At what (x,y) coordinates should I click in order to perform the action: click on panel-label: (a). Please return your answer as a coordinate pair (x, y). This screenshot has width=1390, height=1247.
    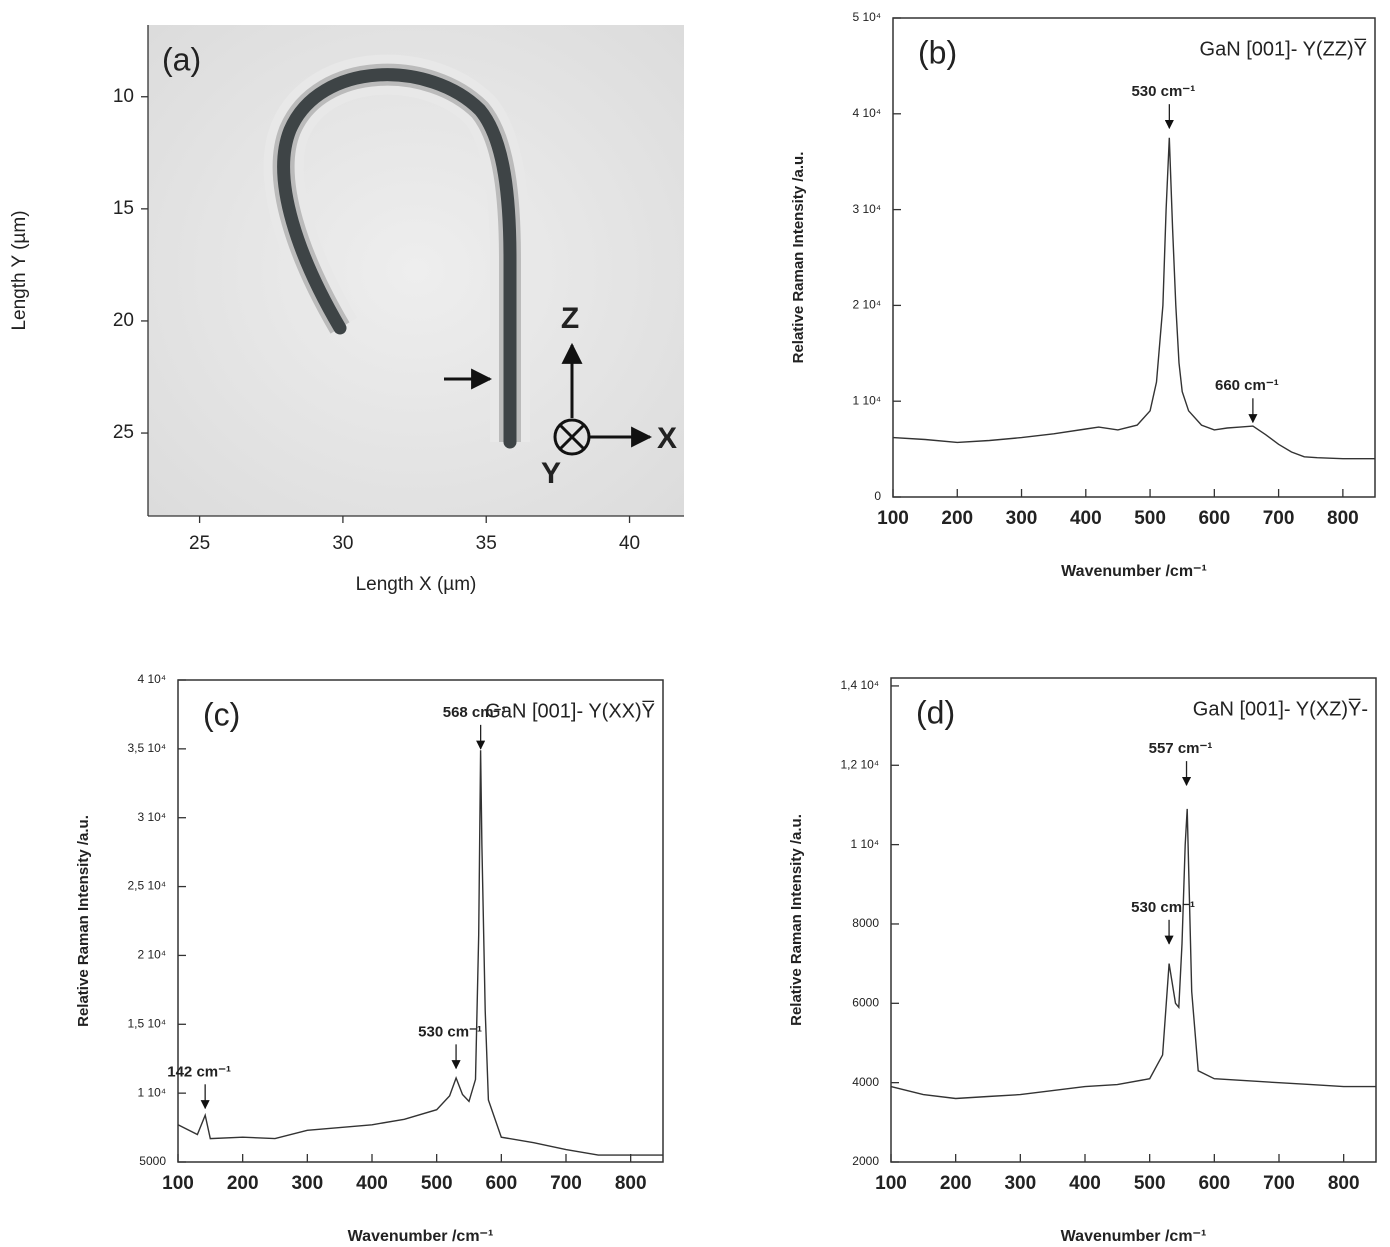
    Looking at the image, I should click on (181, 59).